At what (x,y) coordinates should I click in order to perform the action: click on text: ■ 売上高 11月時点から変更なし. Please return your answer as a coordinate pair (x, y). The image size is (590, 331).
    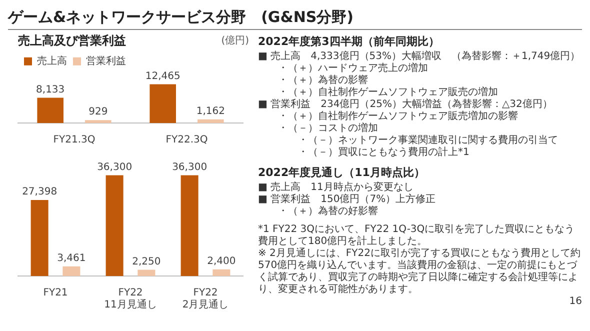
    Looking at the image, I should click on (336, 188).